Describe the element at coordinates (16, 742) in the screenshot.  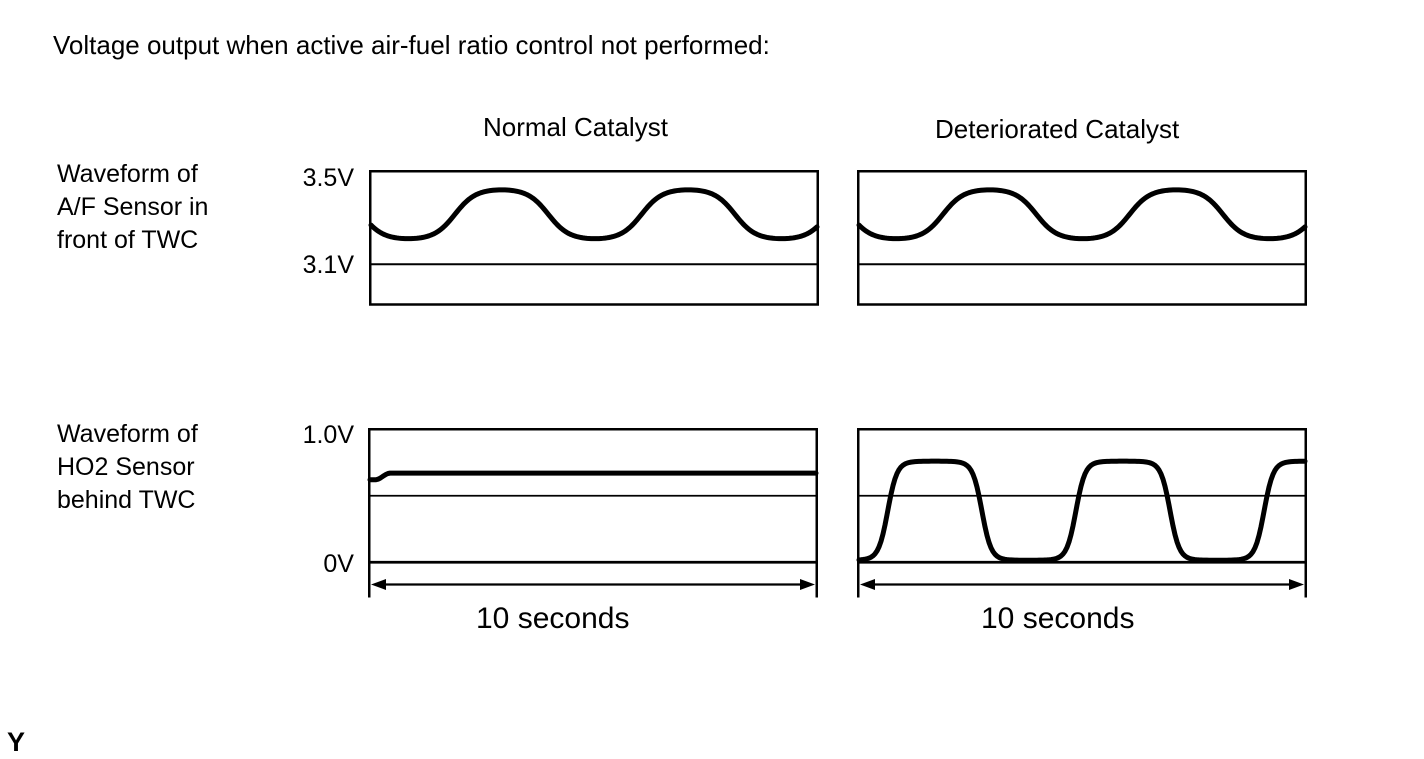
I see `footer-mark: Y` at that location.